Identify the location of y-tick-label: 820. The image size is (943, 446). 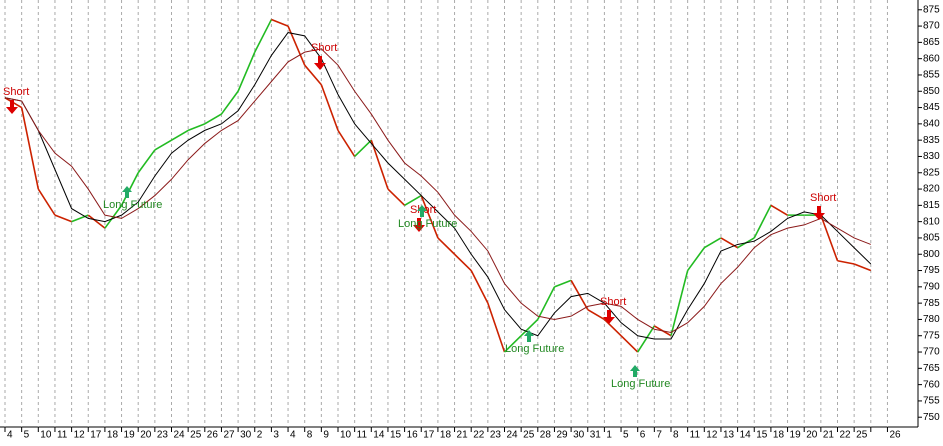
(931, 189).